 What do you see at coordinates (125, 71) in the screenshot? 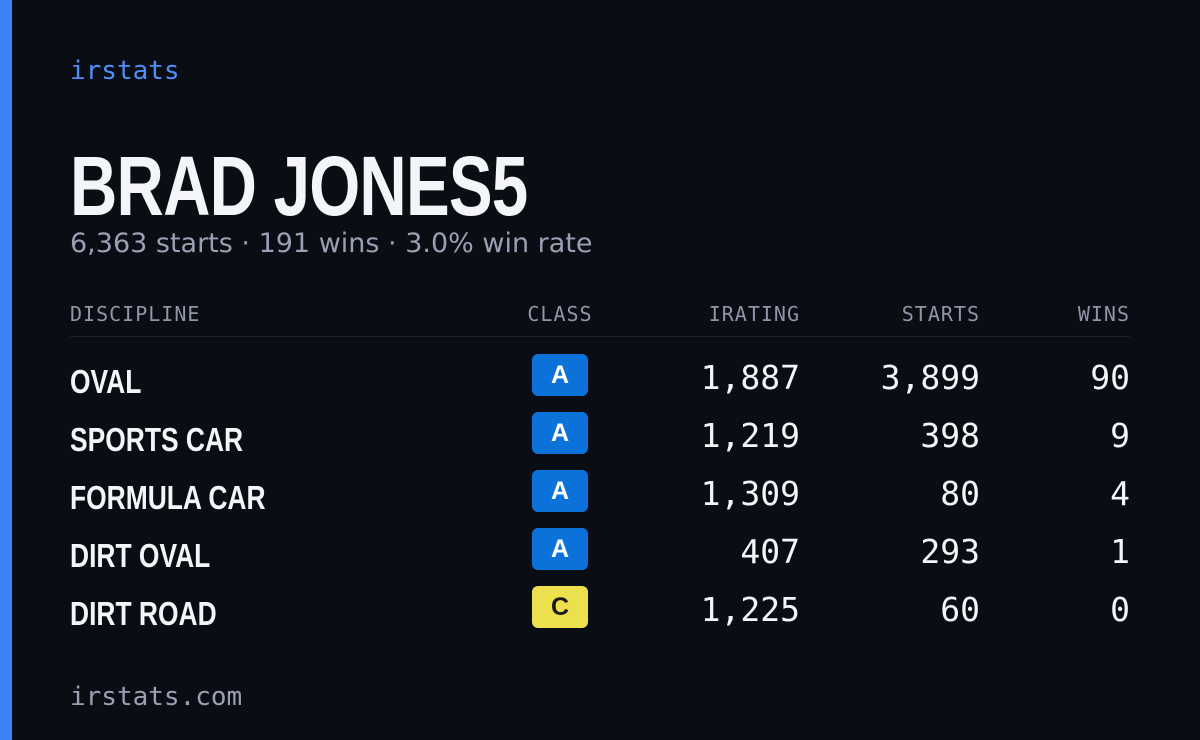
I see `brand: irstats` at bounding box center [125, 71].